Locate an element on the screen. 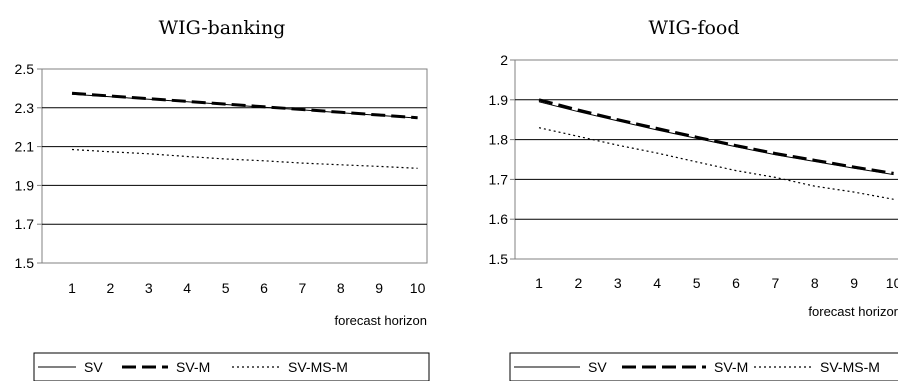 Image resolution: width=898 pixels, height=381 pixels. y-tick-labels: 1.5 1.6 1.7 1.8 1.9 2 is located at coordinates (499, 159).